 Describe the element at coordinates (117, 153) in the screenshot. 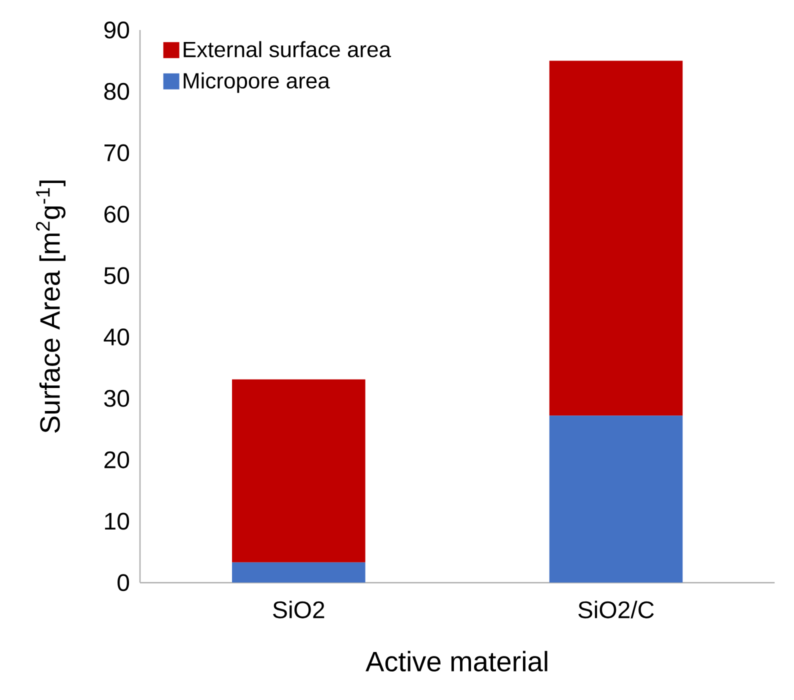

I see `y-tick-label: 70` at that location.